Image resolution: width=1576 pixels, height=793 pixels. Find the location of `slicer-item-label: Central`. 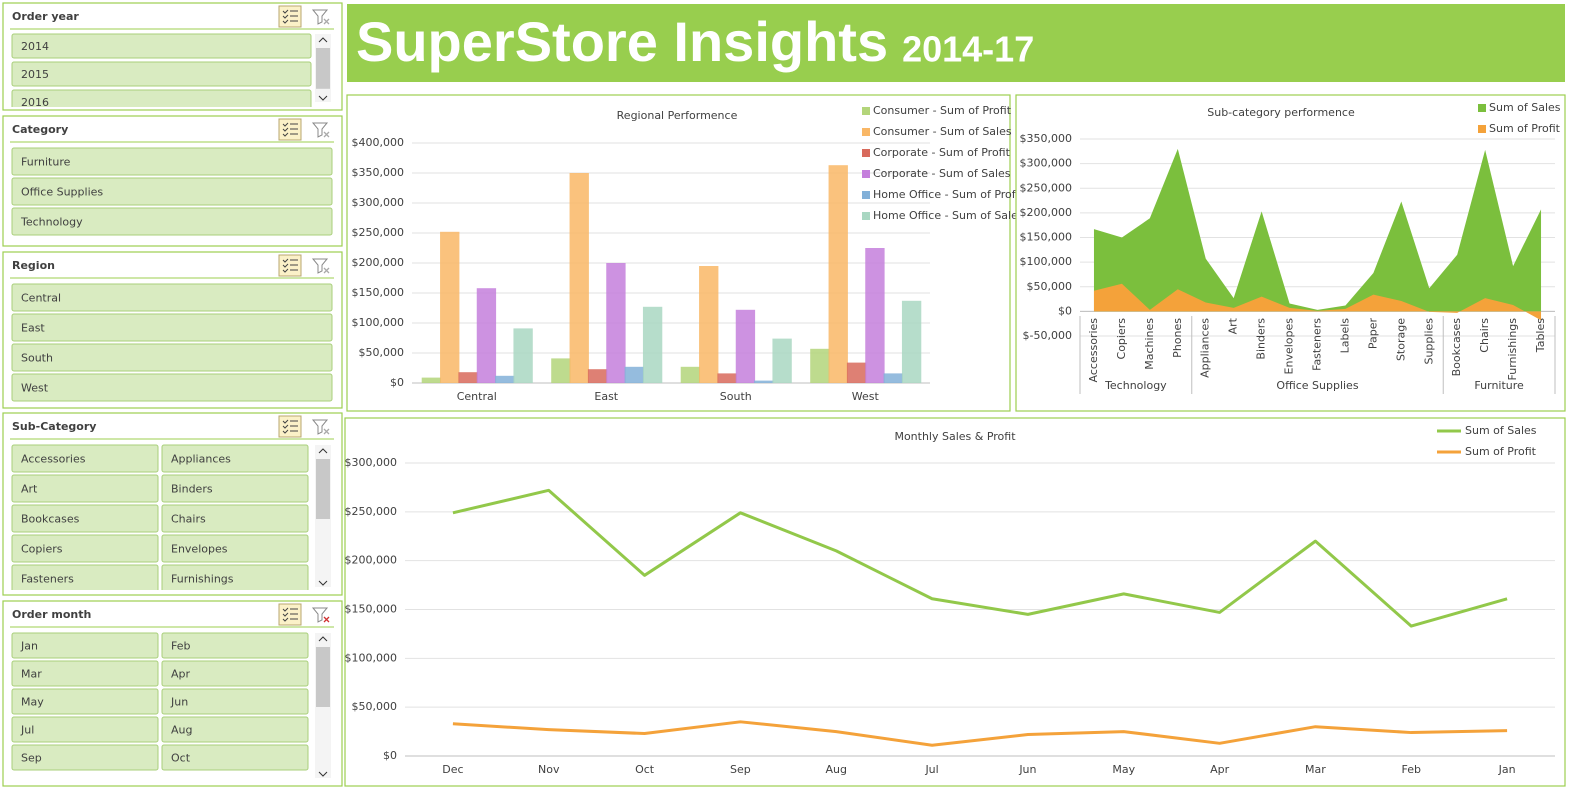

slicer-item-label: Central is located at coordinates (41, 298).